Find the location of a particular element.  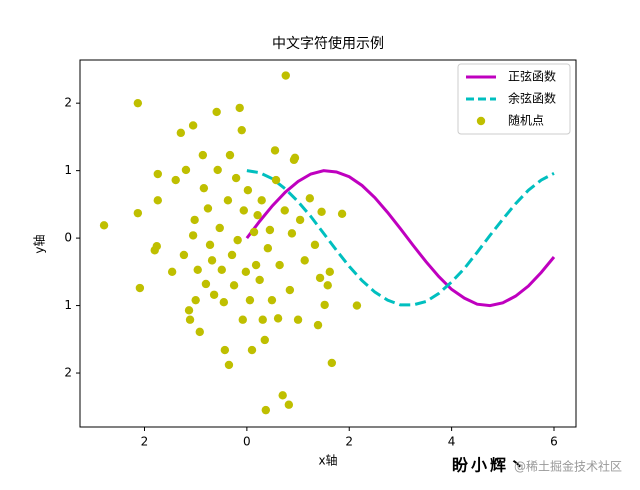

y-axis-label: y轴 is located at coordinates (39, 243).